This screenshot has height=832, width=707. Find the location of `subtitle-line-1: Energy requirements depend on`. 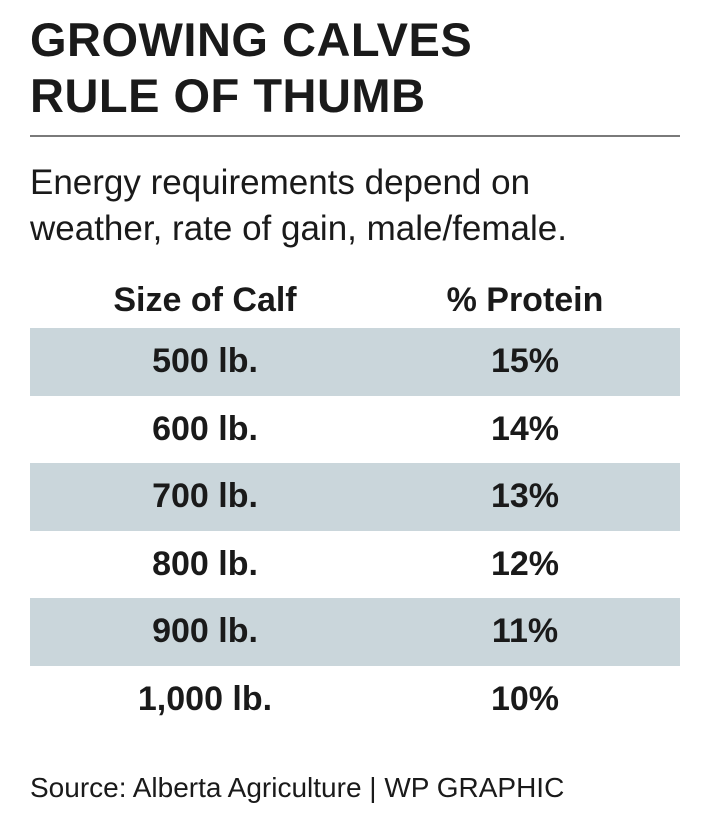

subtitle-line-1: Energy requirements depend on is located at coordinates (280, 182).